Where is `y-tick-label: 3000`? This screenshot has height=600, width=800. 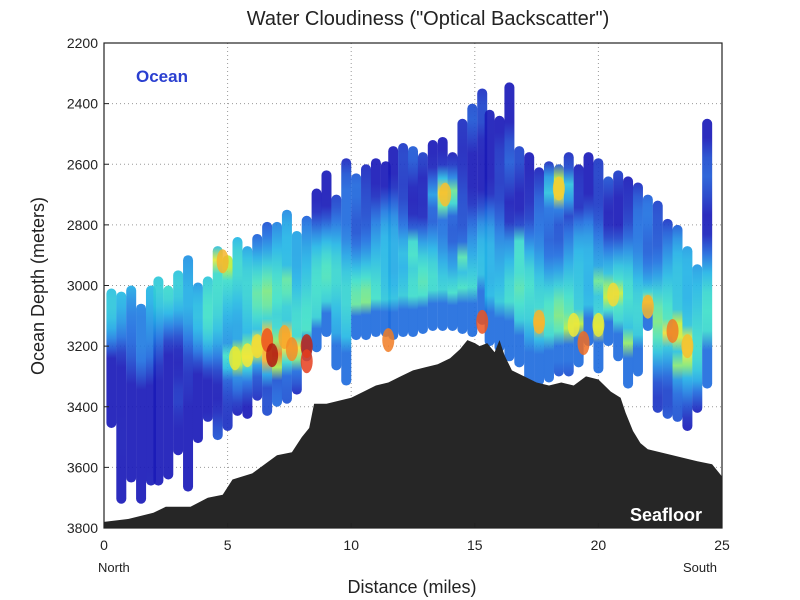 y-tick-label: 3000 is located at coordinates (82, 286).